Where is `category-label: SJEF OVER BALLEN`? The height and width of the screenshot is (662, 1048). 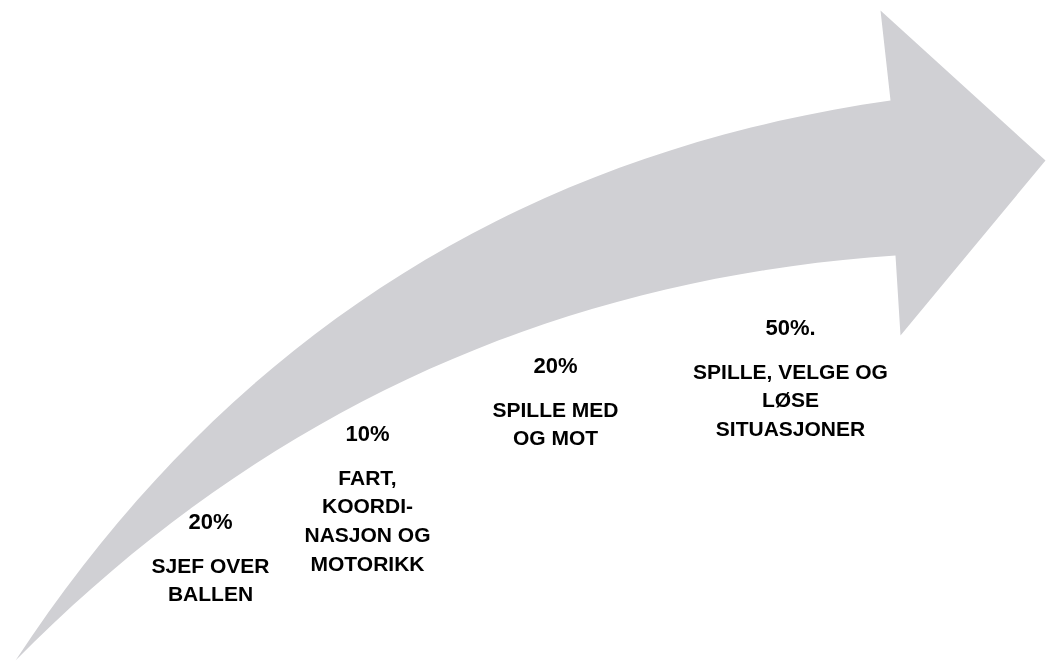
category-label: SJEF OVER BALLEN is located at coordinates (210, 579).